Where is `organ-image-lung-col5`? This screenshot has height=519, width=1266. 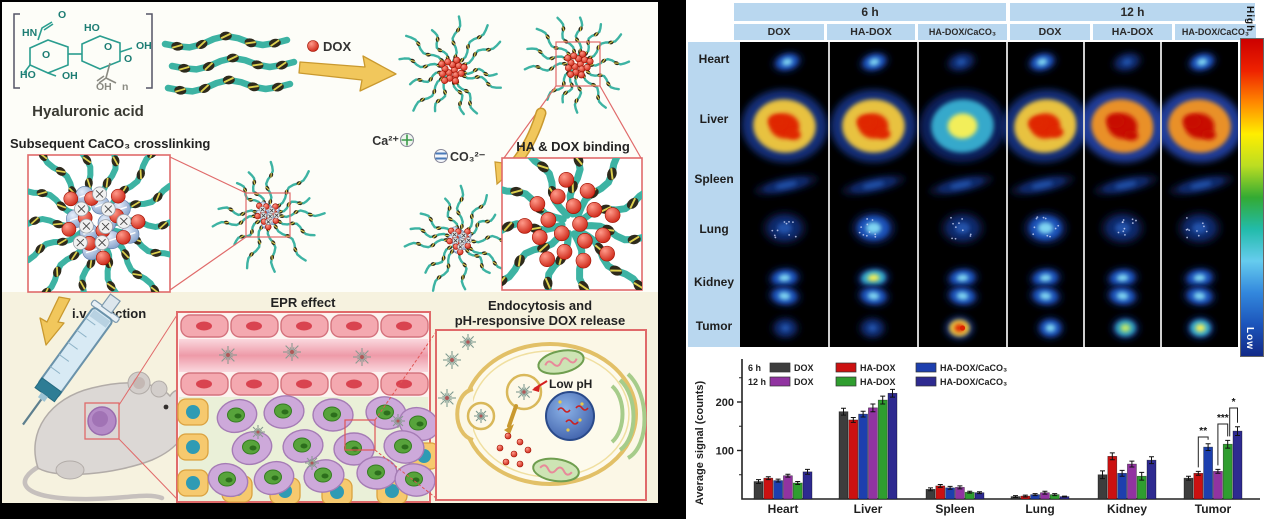 organ-image-lung-col5 is located at coordinates (1122, 228).